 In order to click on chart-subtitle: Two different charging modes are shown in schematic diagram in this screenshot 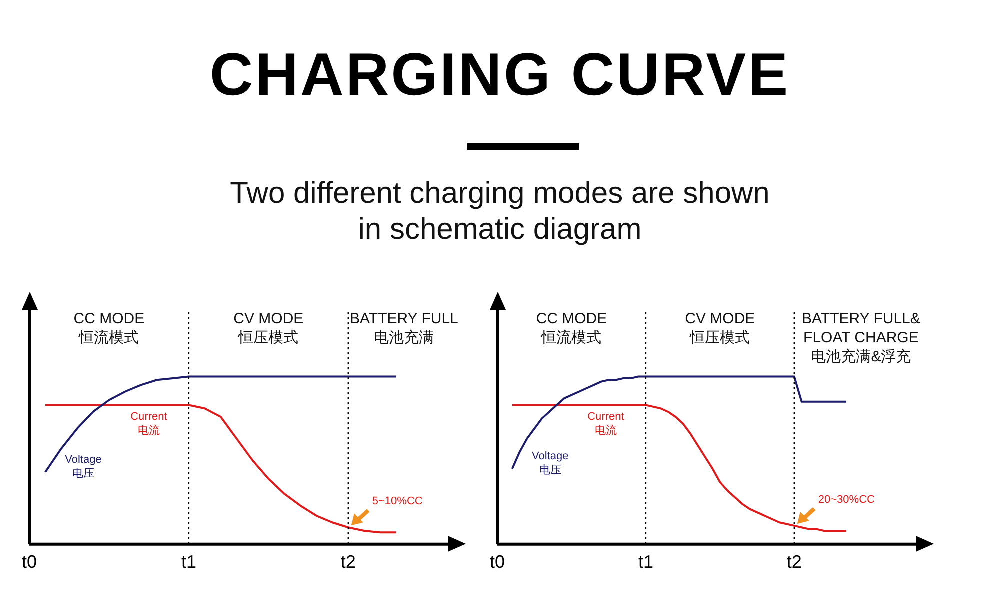, I will do `click(500, 212)`.